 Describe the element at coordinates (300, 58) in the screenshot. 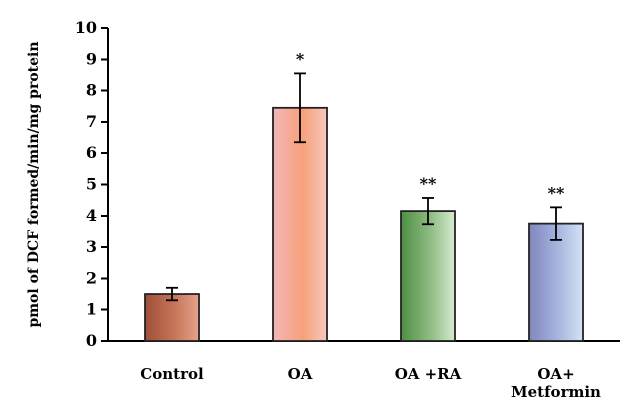

I see `significance-label-1: *` at that location.